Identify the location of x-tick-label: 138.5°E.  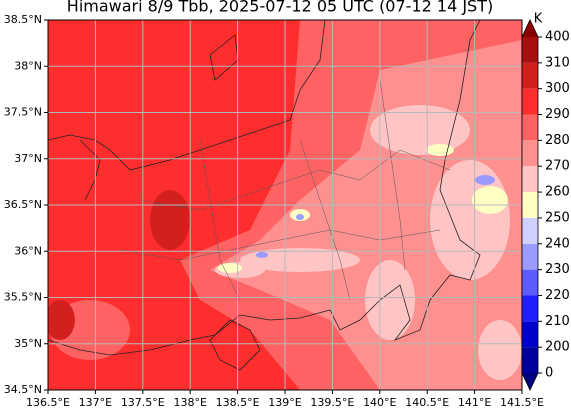
(238, 402).